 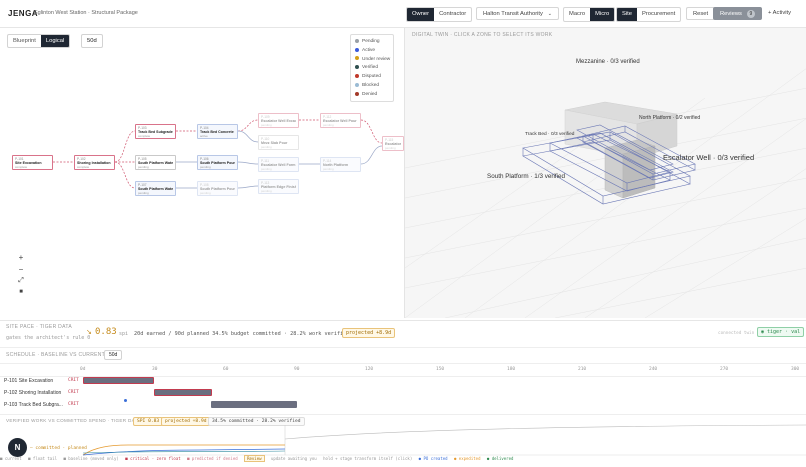 What do you see at coordinates (113, 355) in the screenshot?
I see `schedule-days-button: 50d` at bounding box center [113, 355].